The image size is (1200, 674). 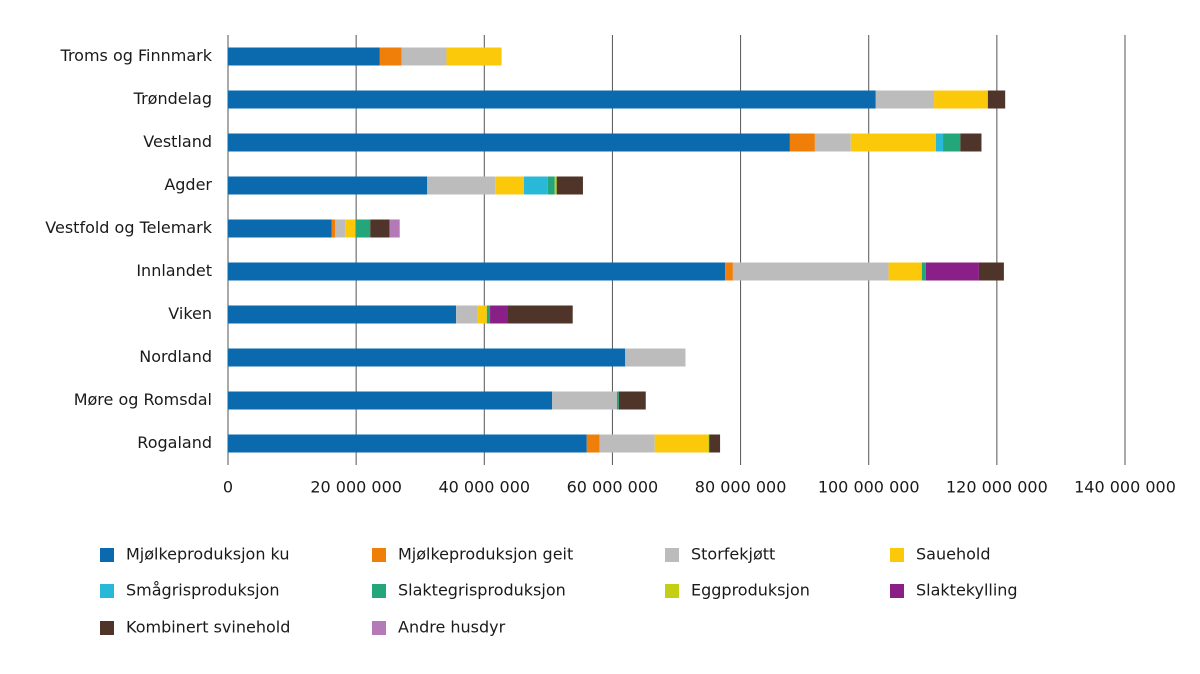 I want to click on y-tick-label: Agder, so click(x=188, y=184).